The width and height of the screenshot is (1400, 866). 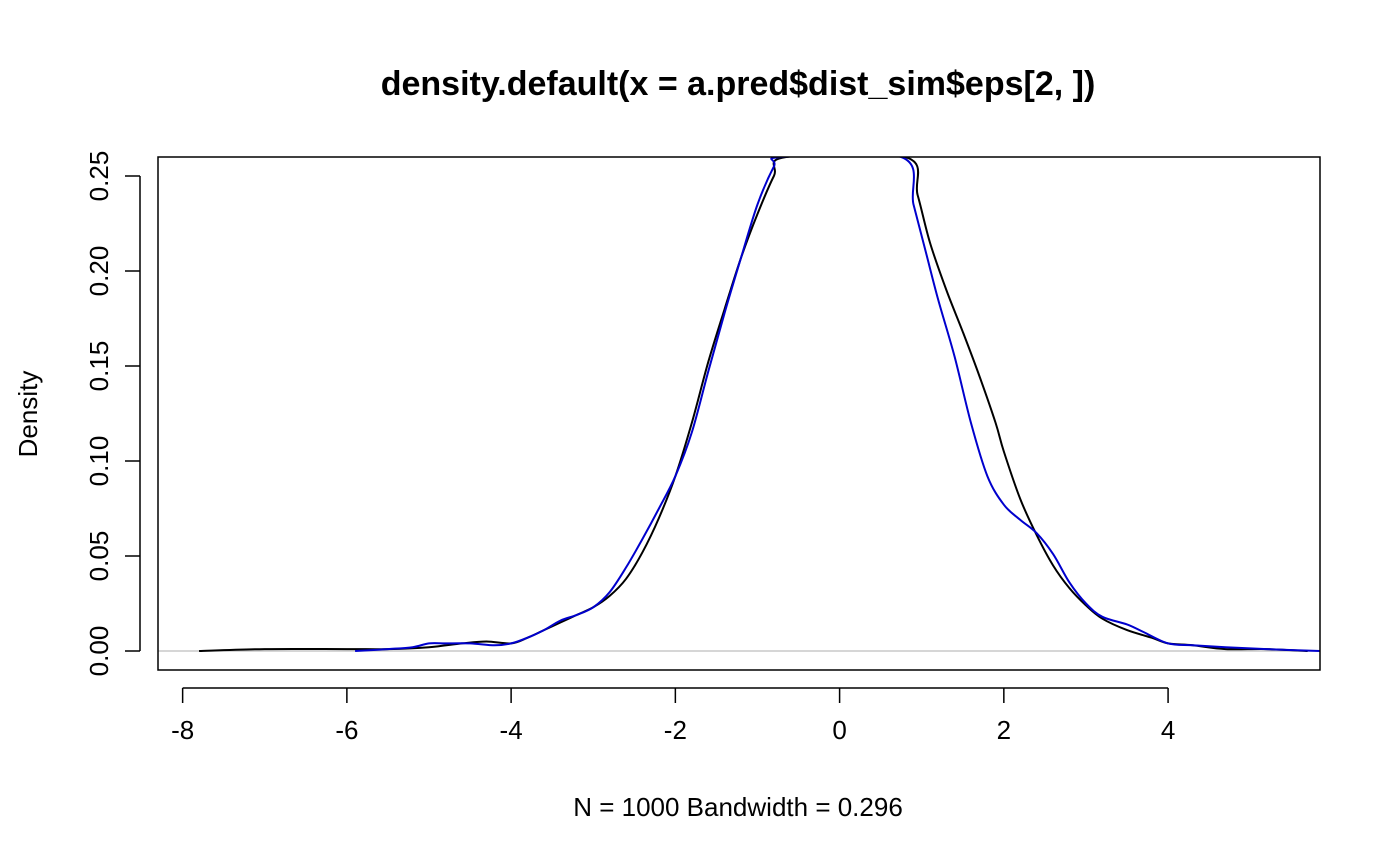 I want to click on y-axis-label: Density, so click(x=28, y=414).